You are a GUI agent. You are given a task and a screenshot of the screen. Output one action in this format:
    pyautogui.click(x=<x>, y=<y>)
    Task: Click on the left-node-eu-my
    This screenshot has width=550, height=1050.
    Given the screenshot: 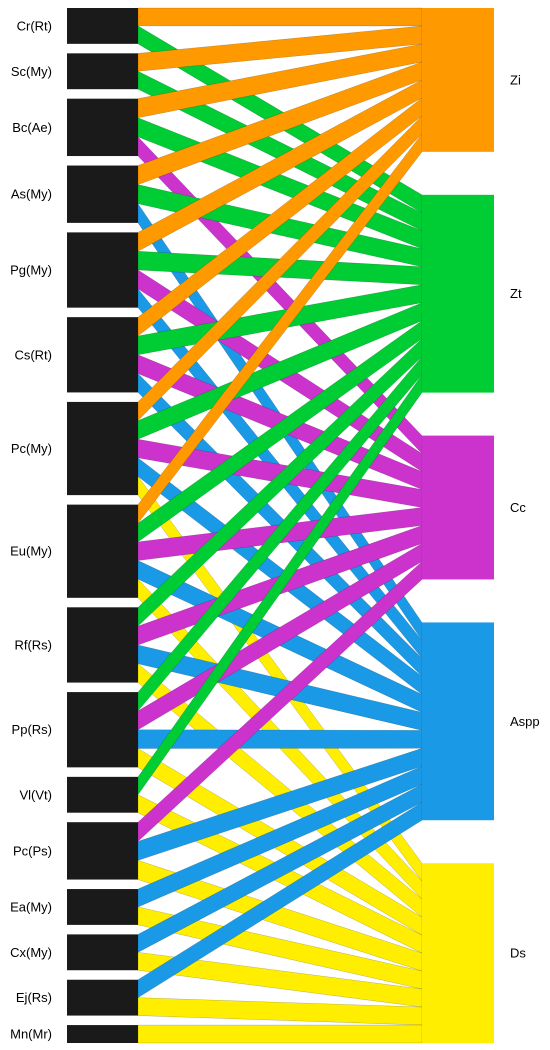 What is the action you would take?
    pyautogui.click(x=102, y=551)
    